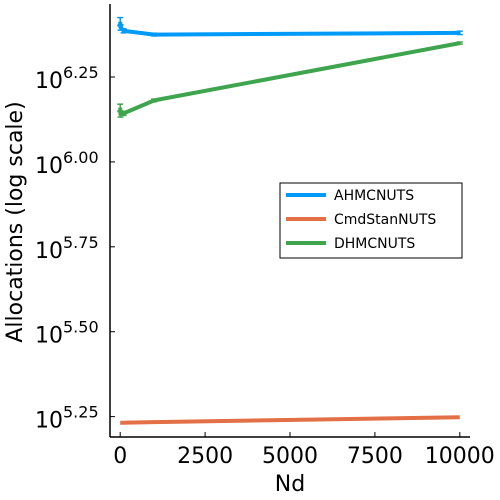 This screenshot has height=500, width=500. What do you see at coordinates (375, 456) in the screenshot?
I see `x-tick-label: 7500` at bounding box center [375, 456].